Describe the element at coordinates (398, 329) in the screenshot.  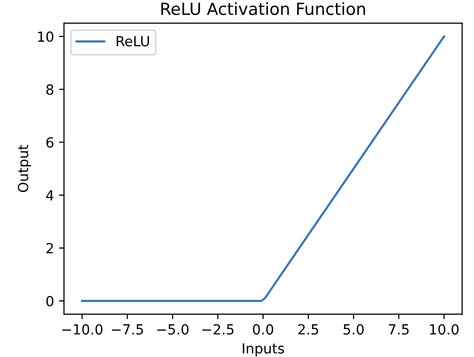
I see `x-tick-label: 7.5` at that location.